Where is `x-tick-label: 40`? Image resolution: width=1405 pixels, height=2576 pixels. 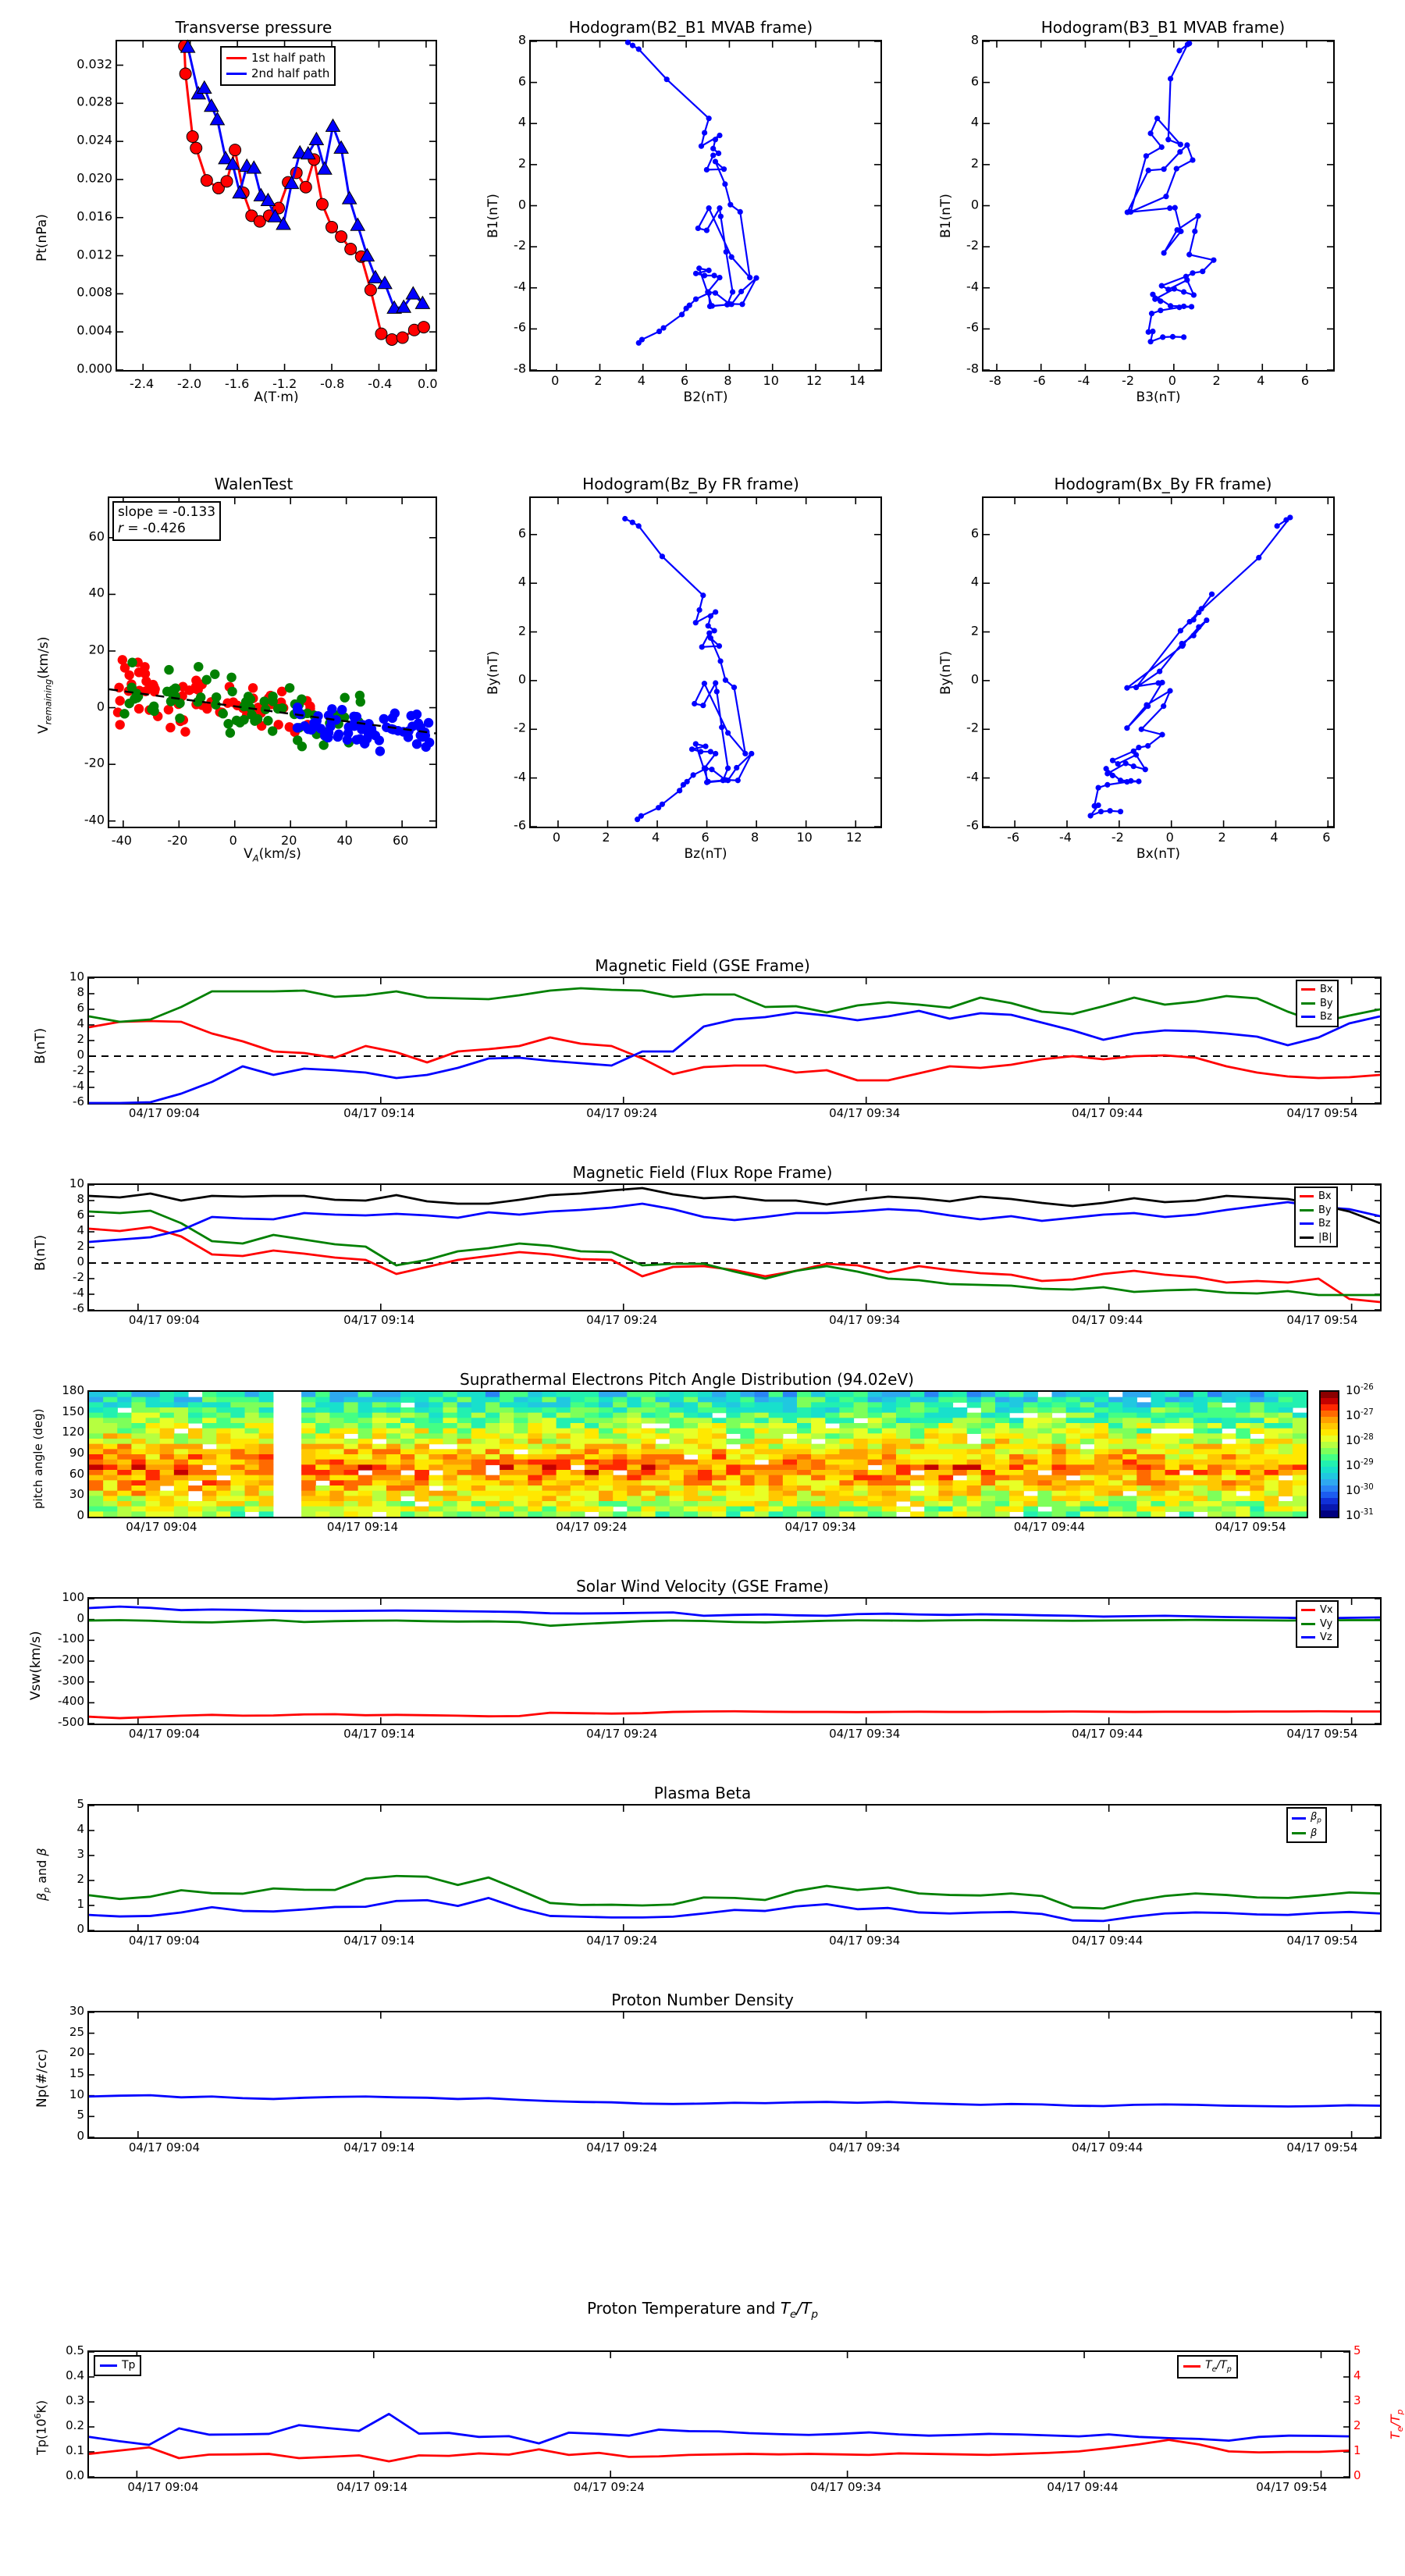 x-tick-label: 40 is located at coordinates (344, 840).